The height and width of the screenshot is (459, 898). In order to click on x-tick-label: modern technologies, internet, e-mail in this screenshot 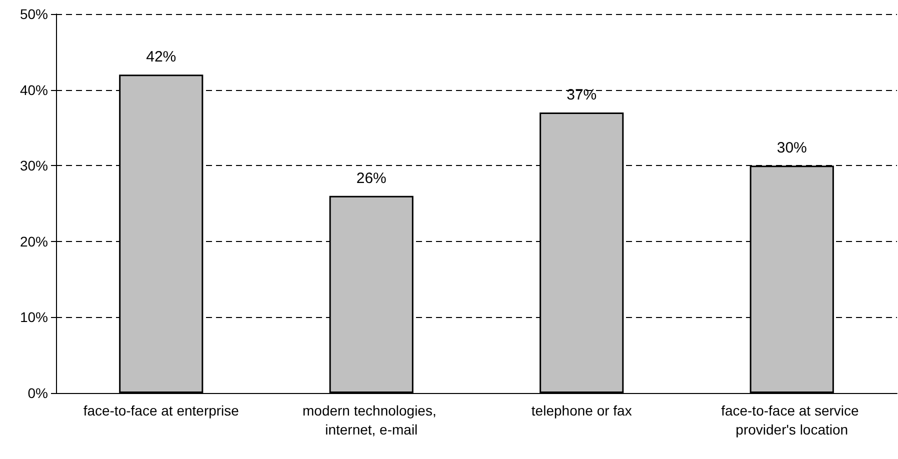, I will do `click(371, 420)`.